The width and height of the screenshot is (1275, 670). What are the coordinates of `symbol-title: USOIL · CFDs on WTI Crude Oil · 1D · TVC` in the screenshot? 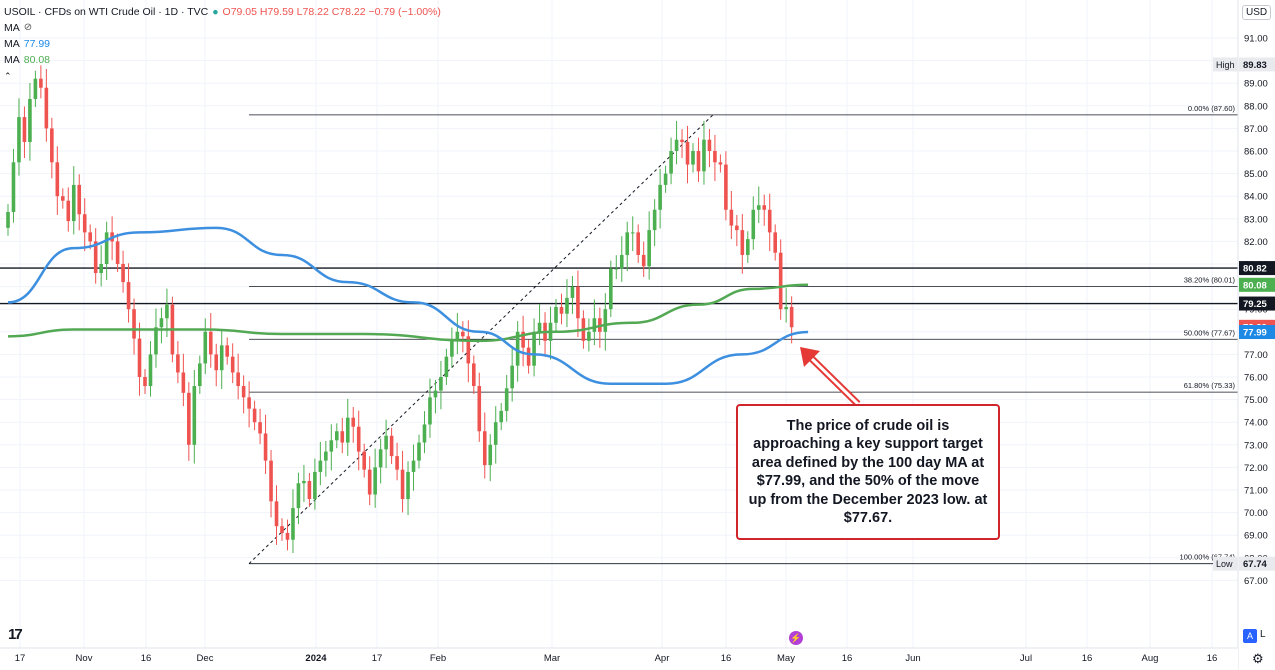 It's located at (106, 12).